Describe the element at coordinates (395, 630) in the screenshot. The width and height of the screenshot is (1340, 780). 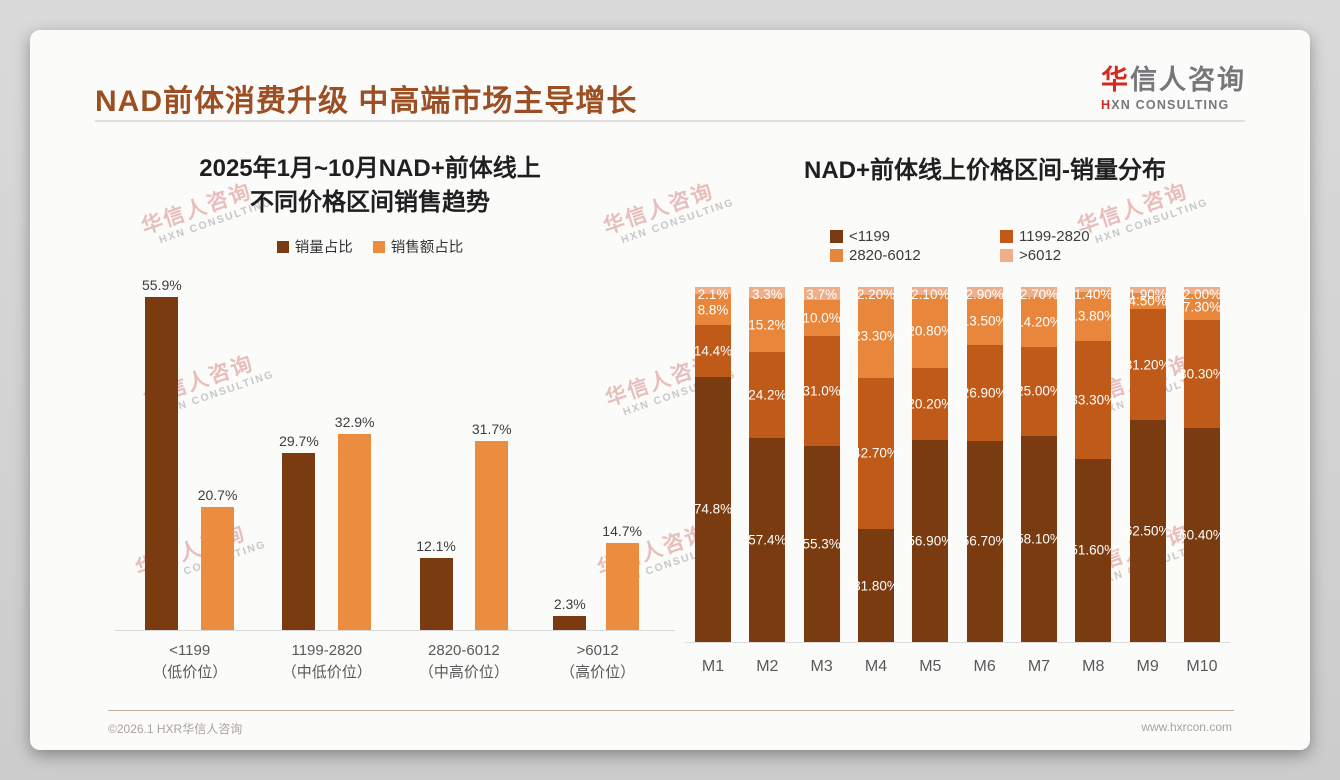
I see `left-chart-x-axis-line` at that location.